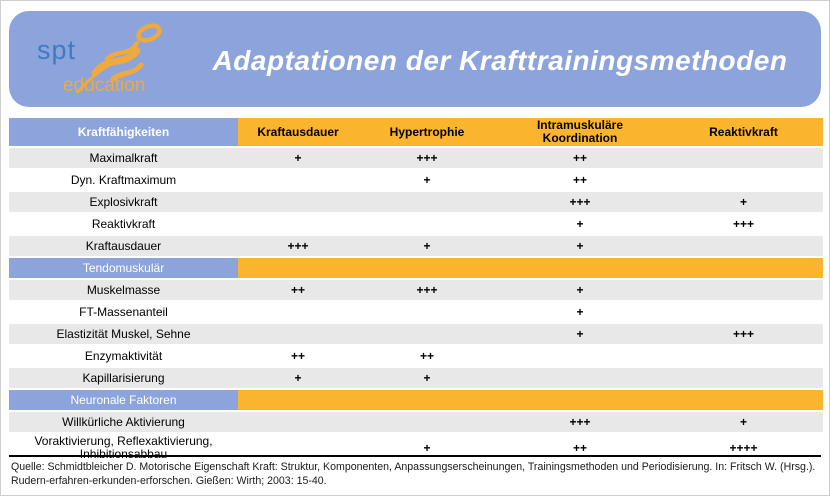 This screenshot has width=830, height=496. What do you see at coordinates (427, 132) in the screenshot?
I see `column-header-hypertrophie: Hypertrophie` at bounding box center [427, 132].